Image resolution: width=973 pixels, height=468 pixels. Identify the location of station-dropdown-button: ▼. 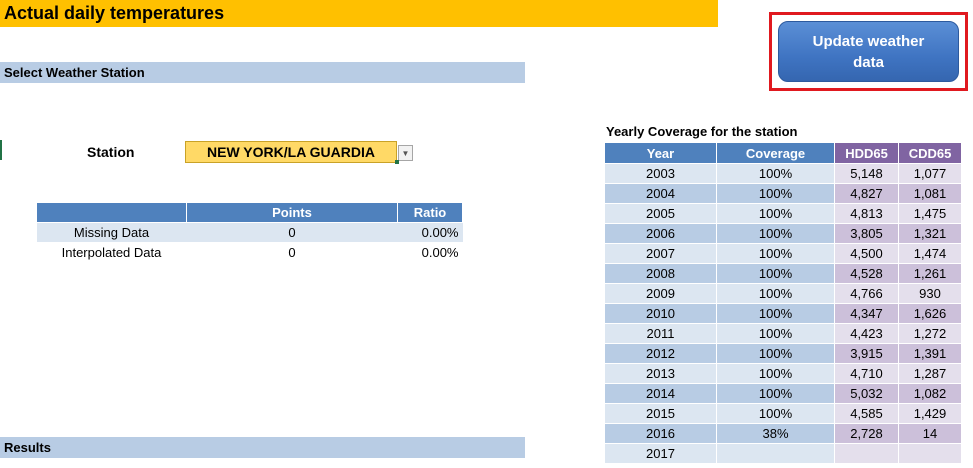
(405, 153).